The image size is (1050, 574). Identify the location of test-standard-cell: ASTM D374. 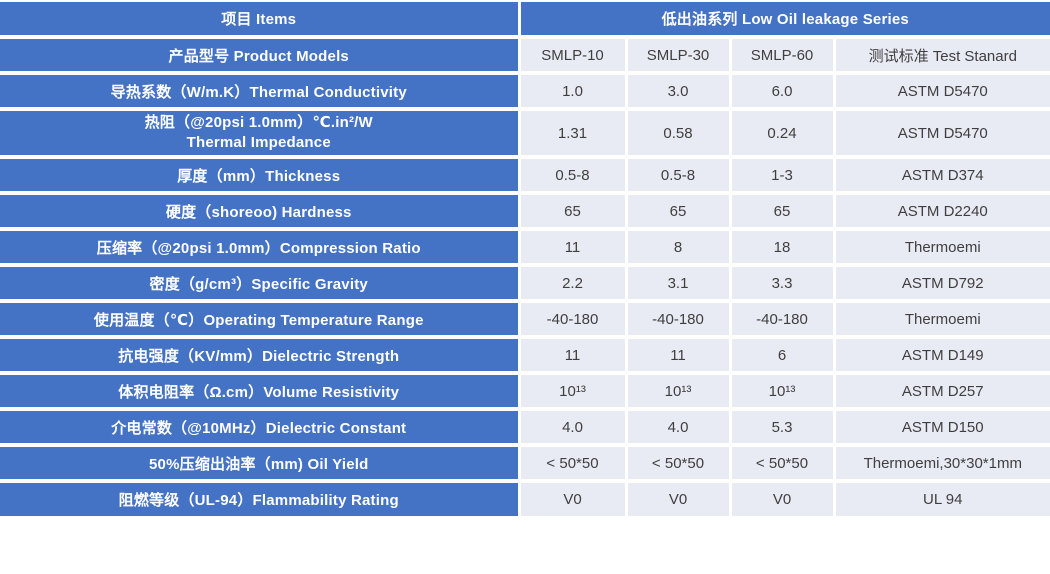
(941, 174).